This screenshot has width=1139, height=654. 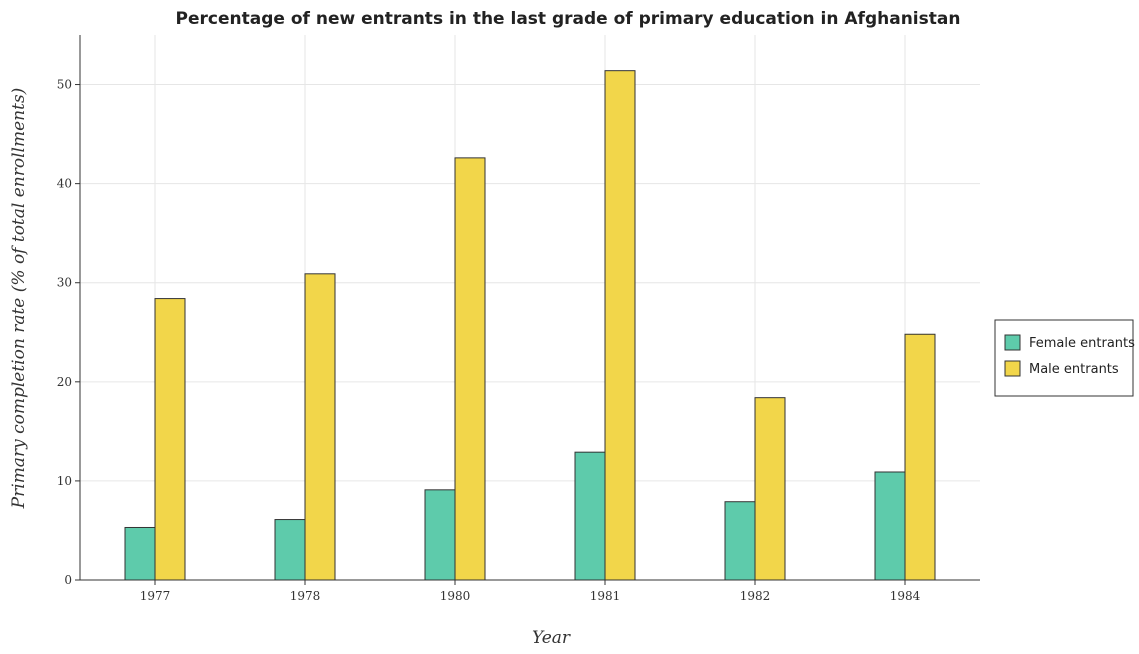 What do you see at coordinates (755, 596) in the screenshot?
I see `x-tick-label: 1982` at bounding box center [755, 596].